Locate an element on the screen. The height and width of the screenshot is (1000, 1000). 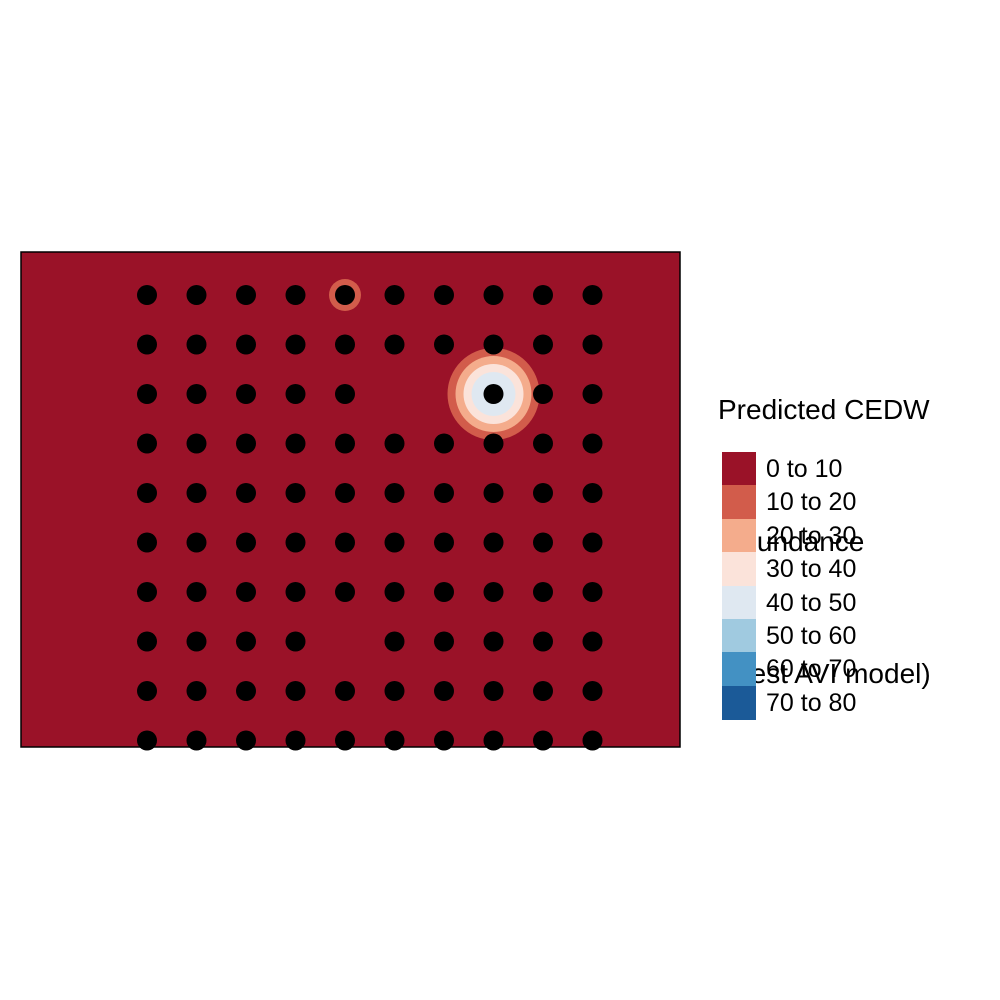
legend-label: 10 to 20 is located at coordinates (811, 502).